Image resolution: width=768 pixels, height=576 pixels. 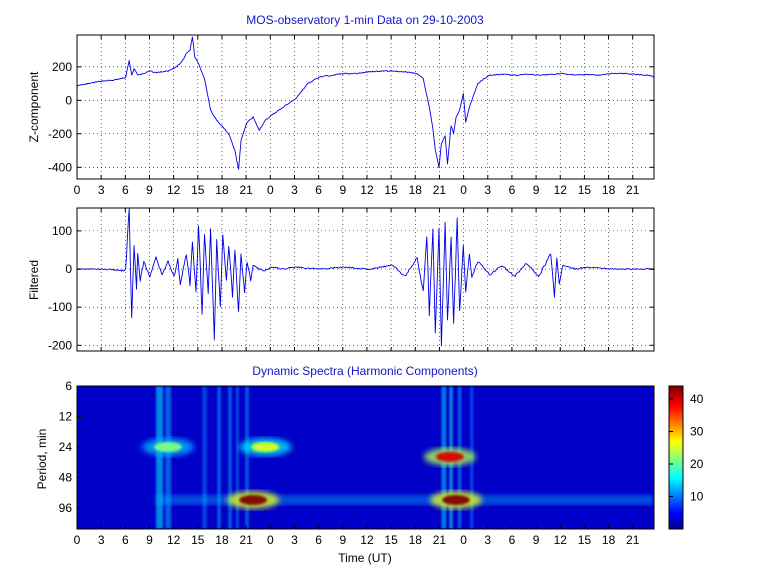 I want to click on y-tick-label: 48, so click(x=66, y=478).